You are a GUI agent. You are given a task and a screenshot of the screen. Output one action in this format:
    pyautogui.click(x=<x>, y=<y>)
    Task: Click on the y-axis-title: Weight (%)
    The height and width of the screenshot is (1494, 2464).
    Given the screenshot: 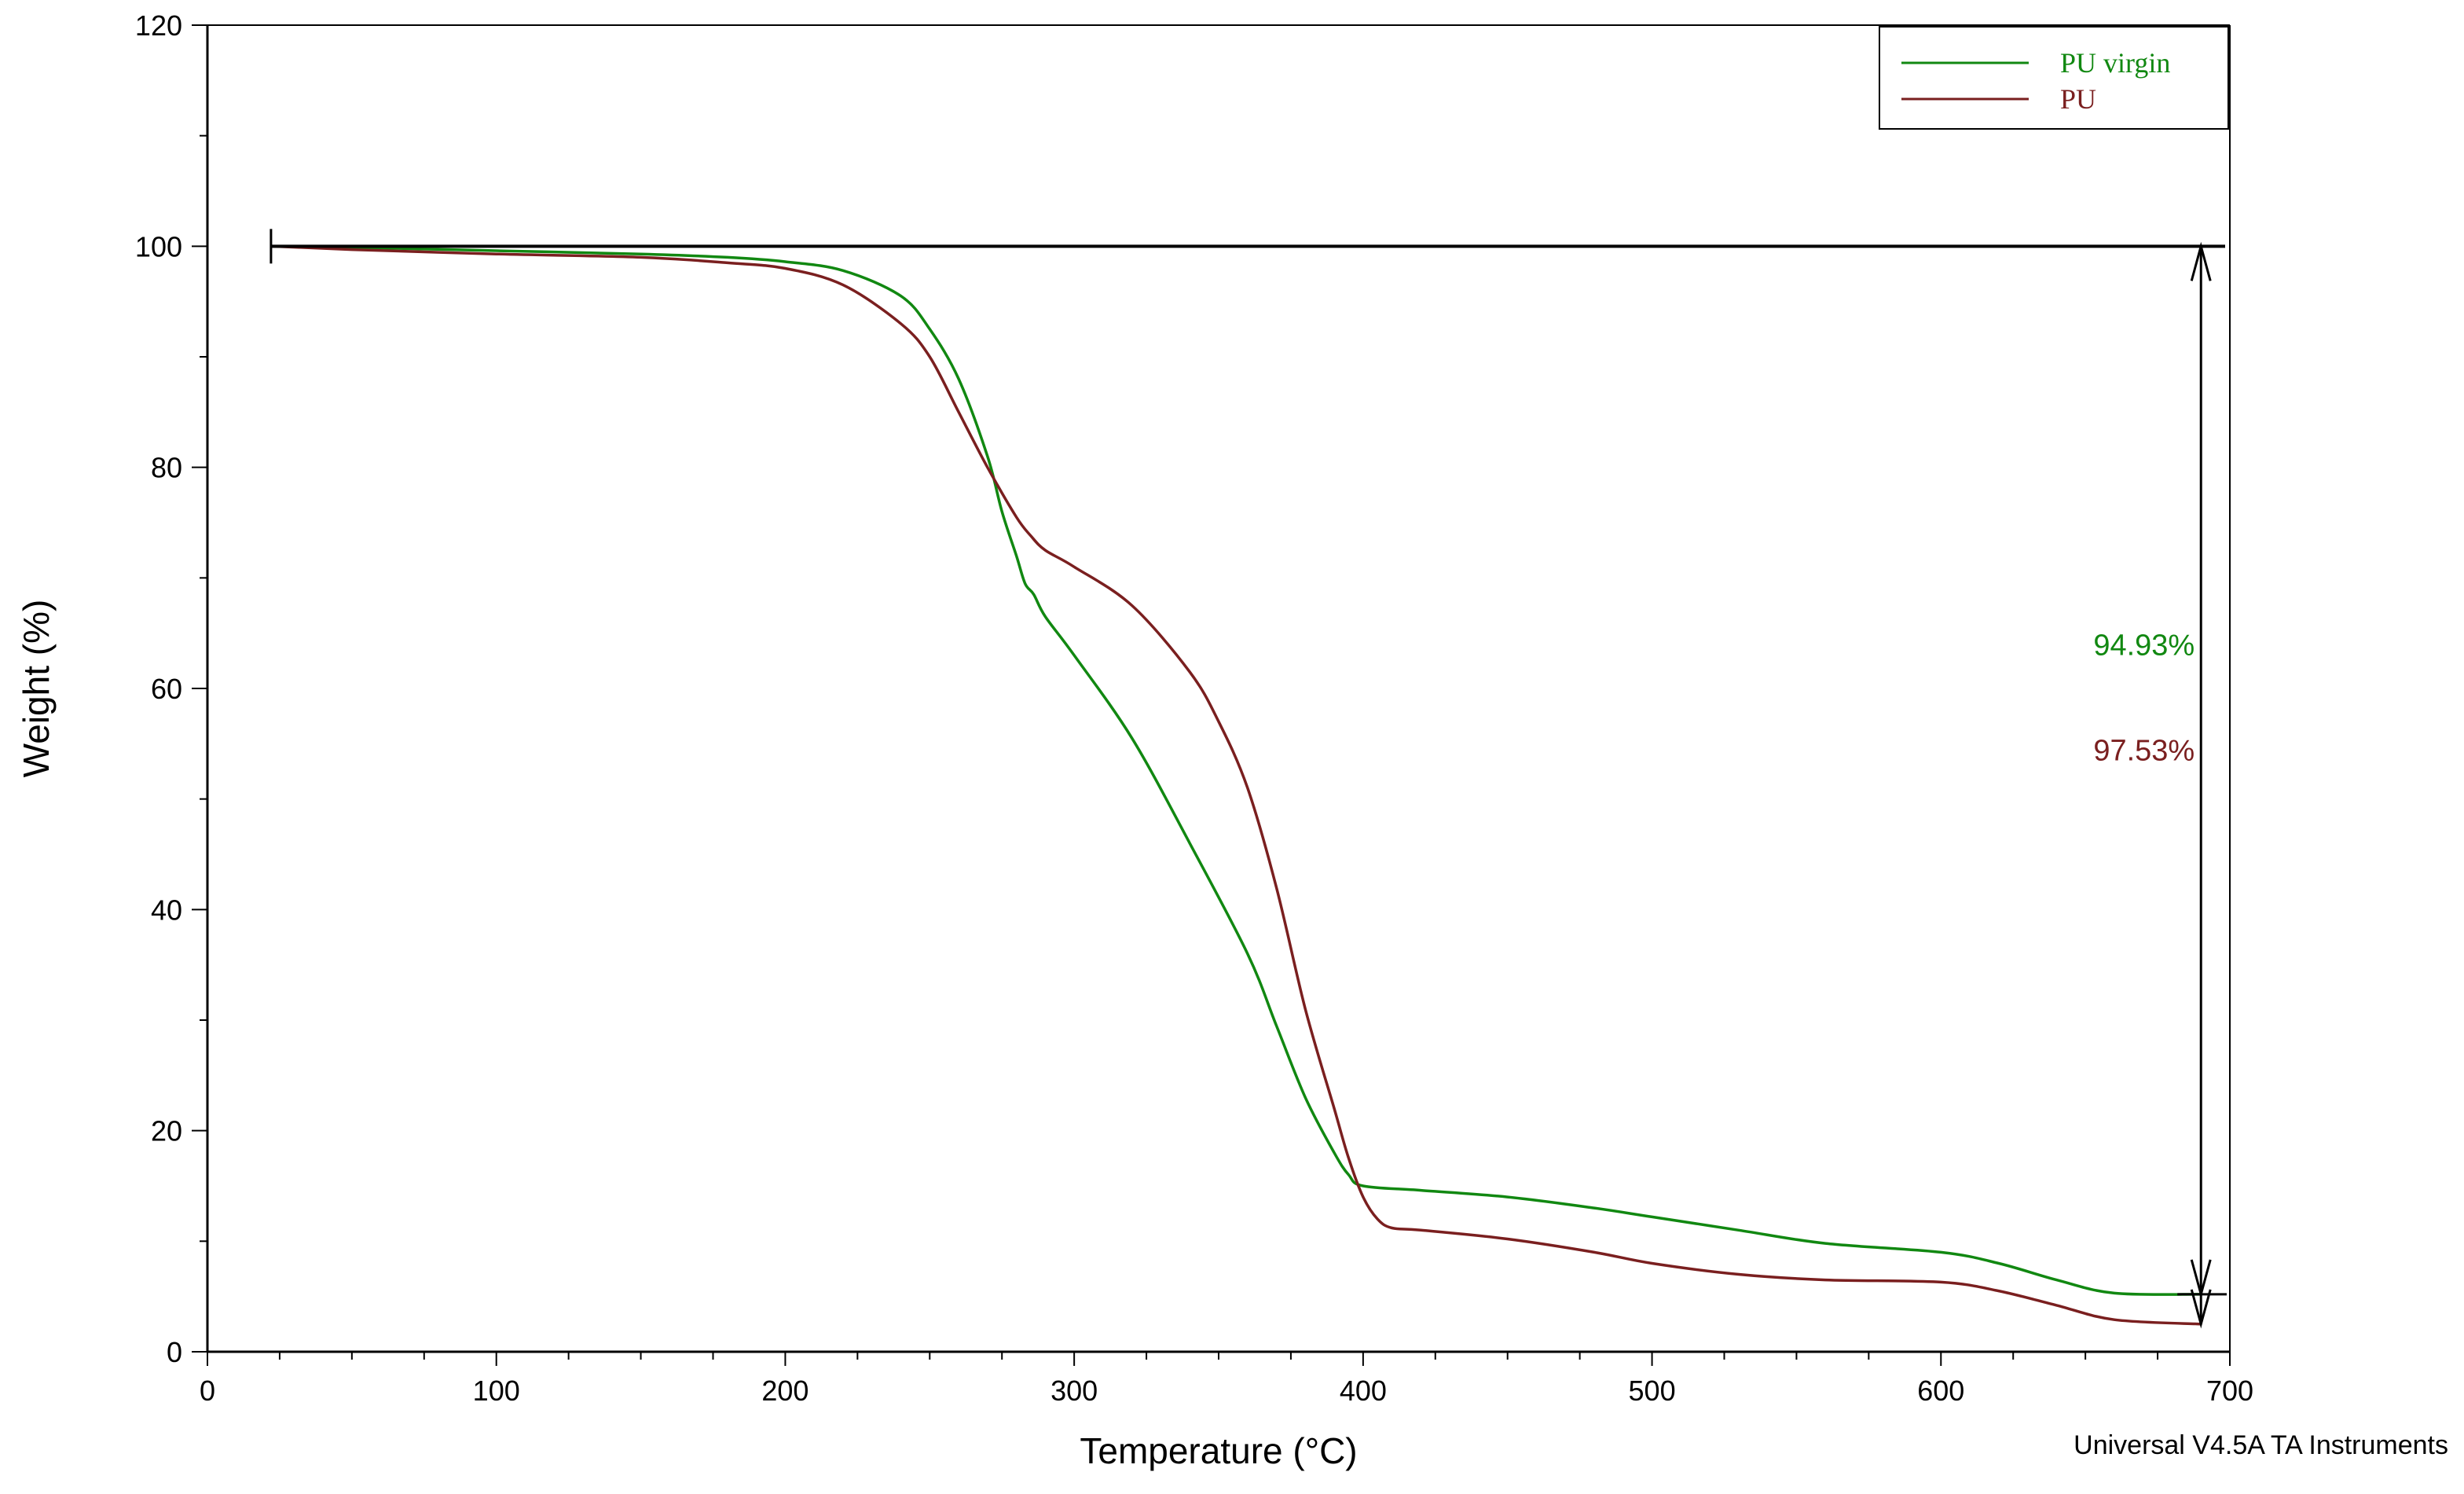 What is the action you would take?
    pyautogui.click(x=36, y=689)
    